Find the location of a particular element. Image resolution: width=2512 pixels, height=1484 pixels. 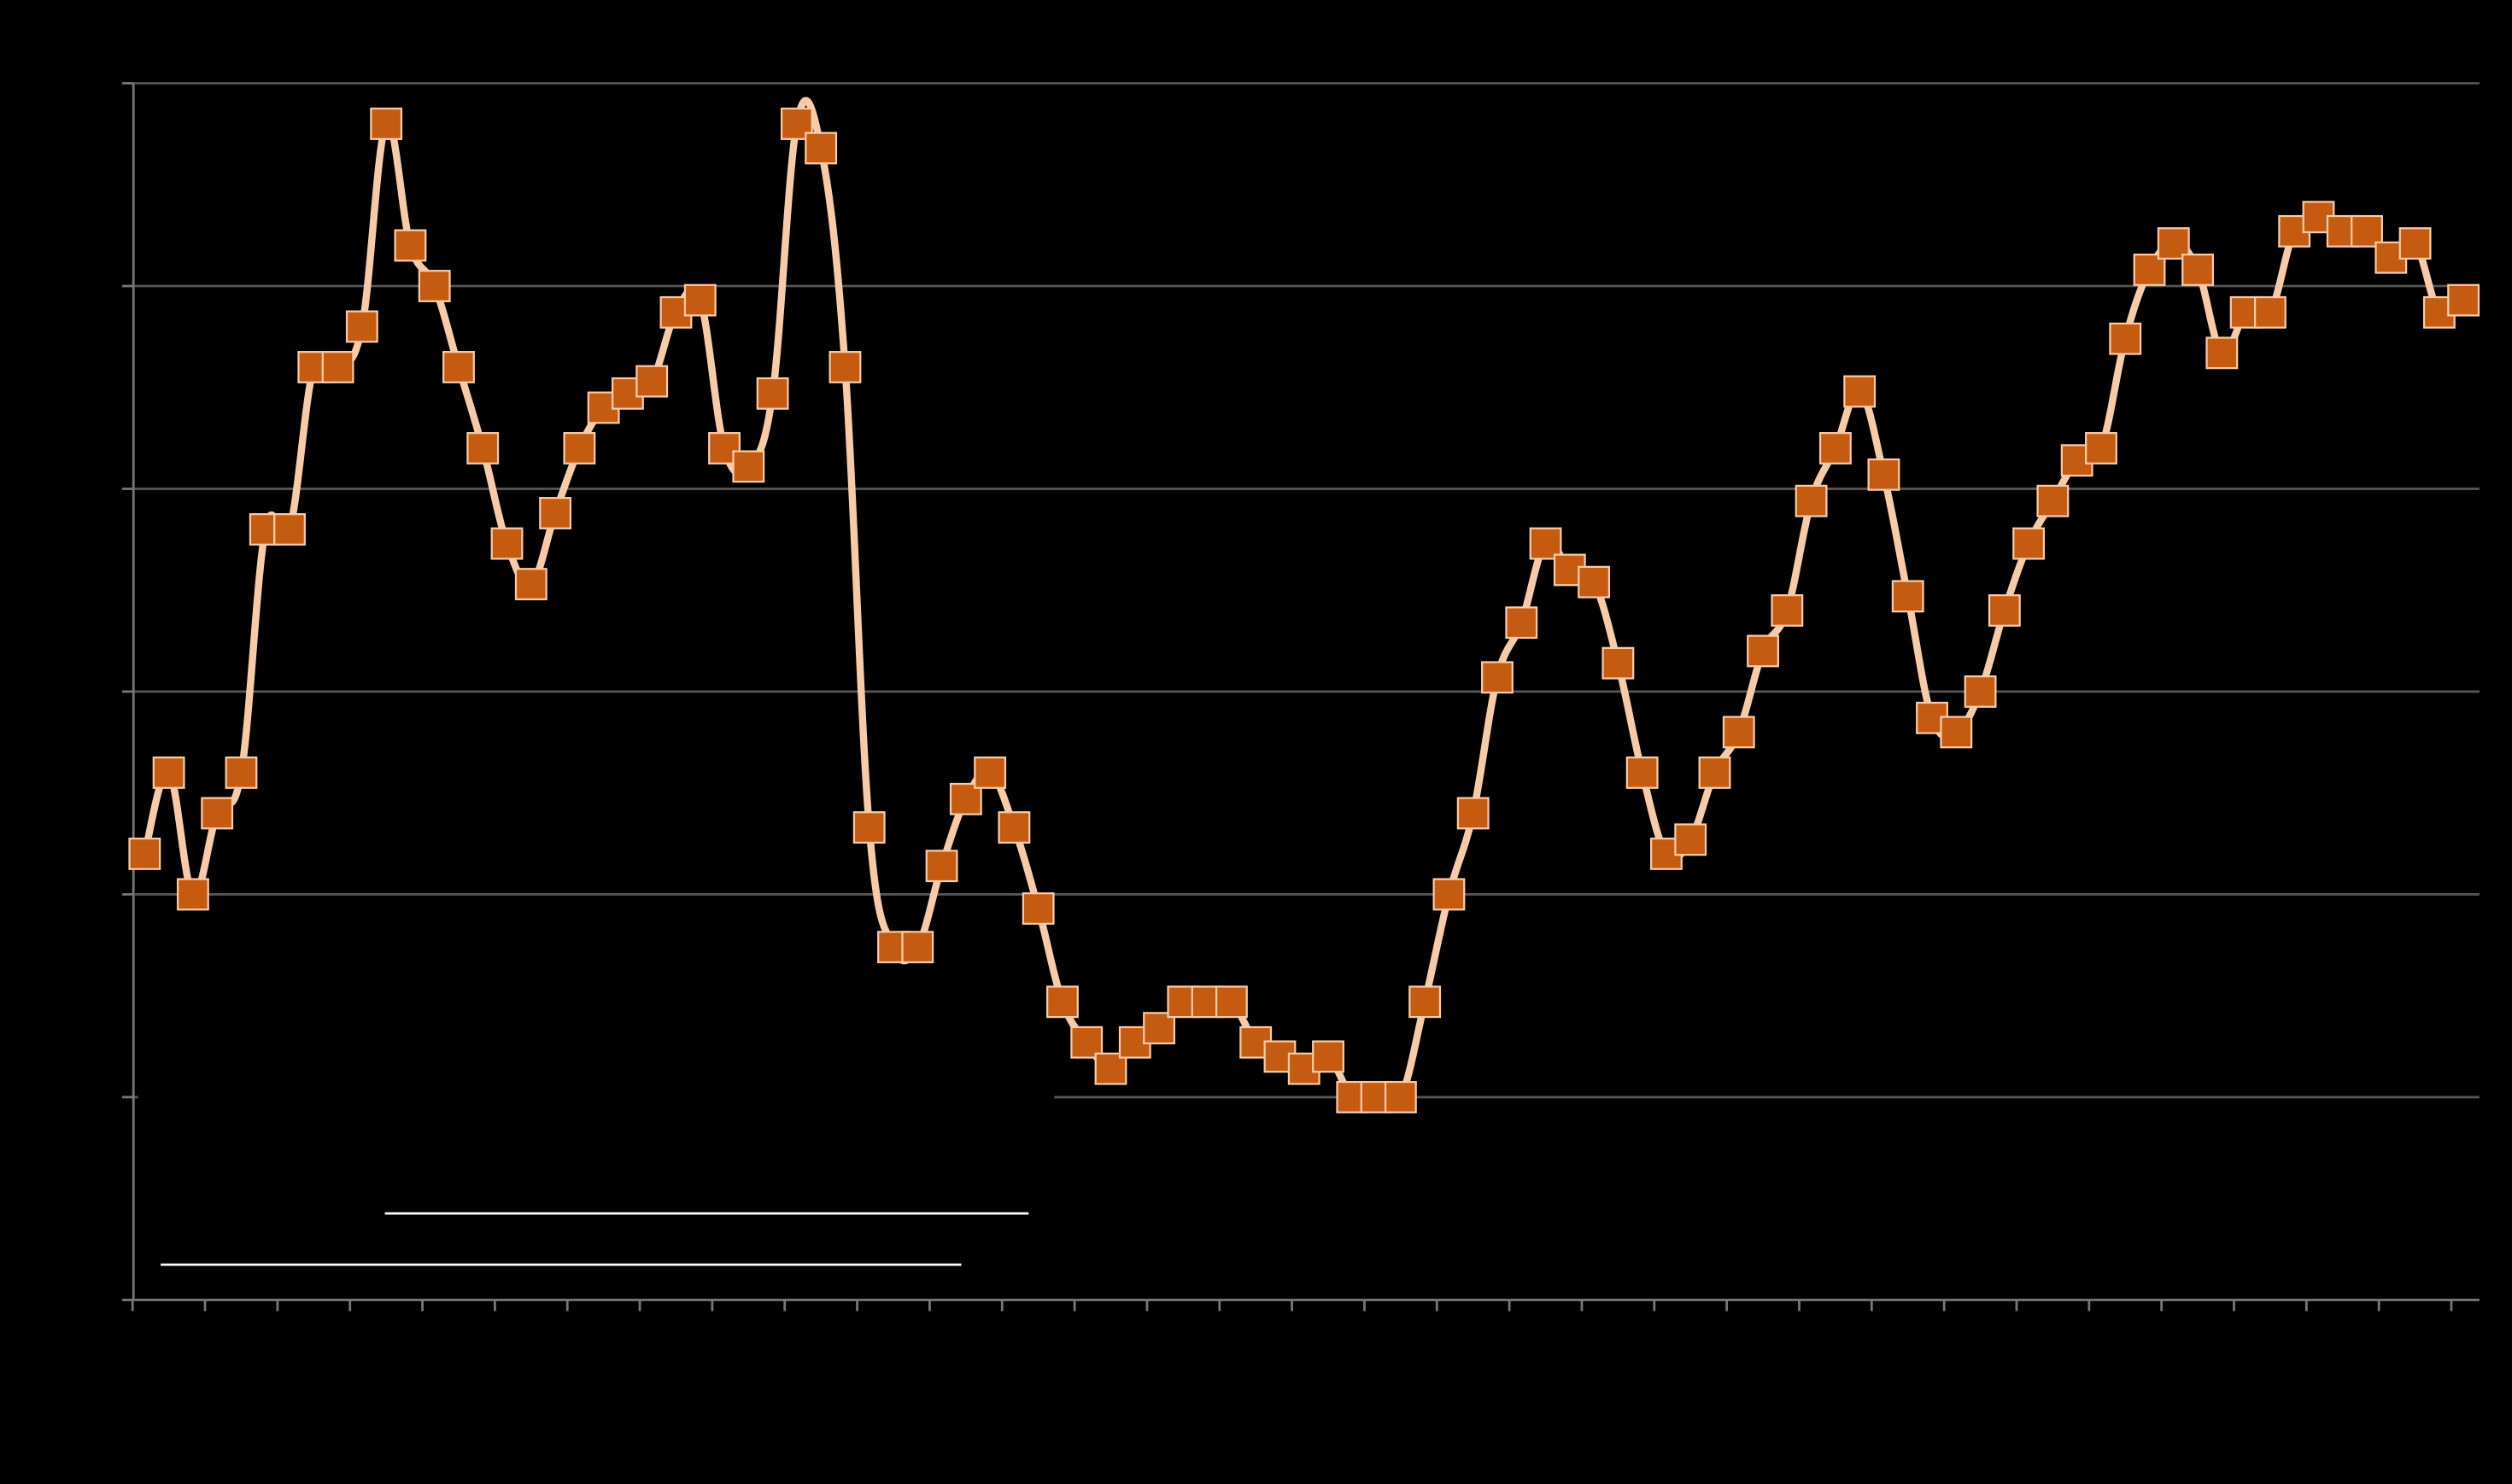

x-ticks is located at coordinates (1292, 1306).